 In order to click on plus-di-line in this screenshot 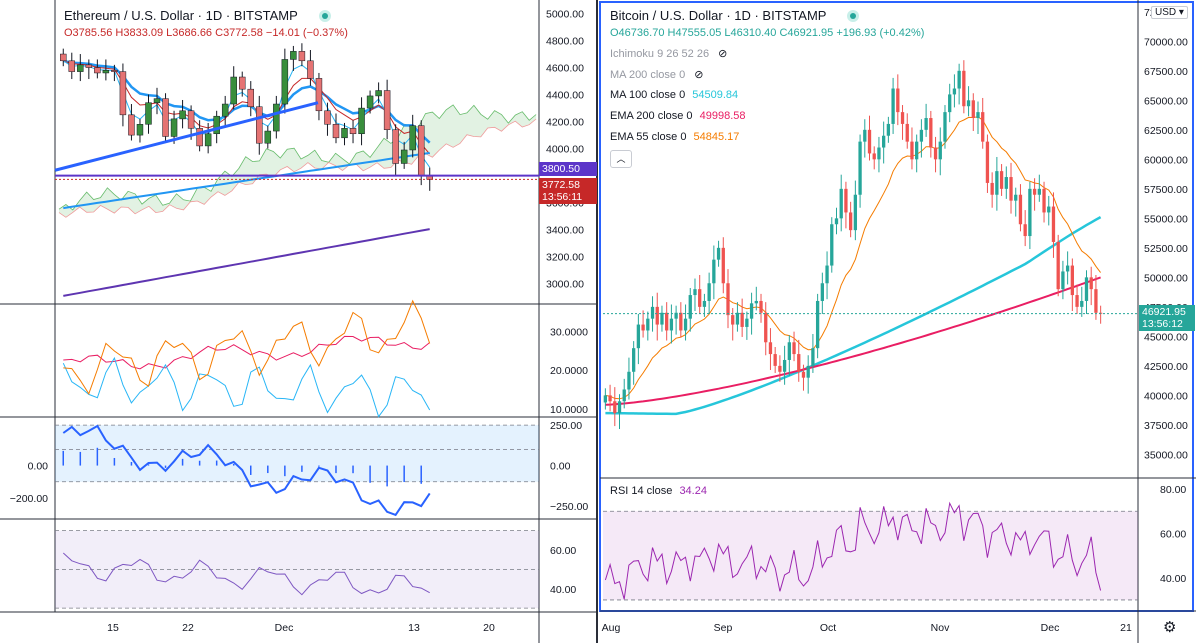, I will do `click(246, 387)`.